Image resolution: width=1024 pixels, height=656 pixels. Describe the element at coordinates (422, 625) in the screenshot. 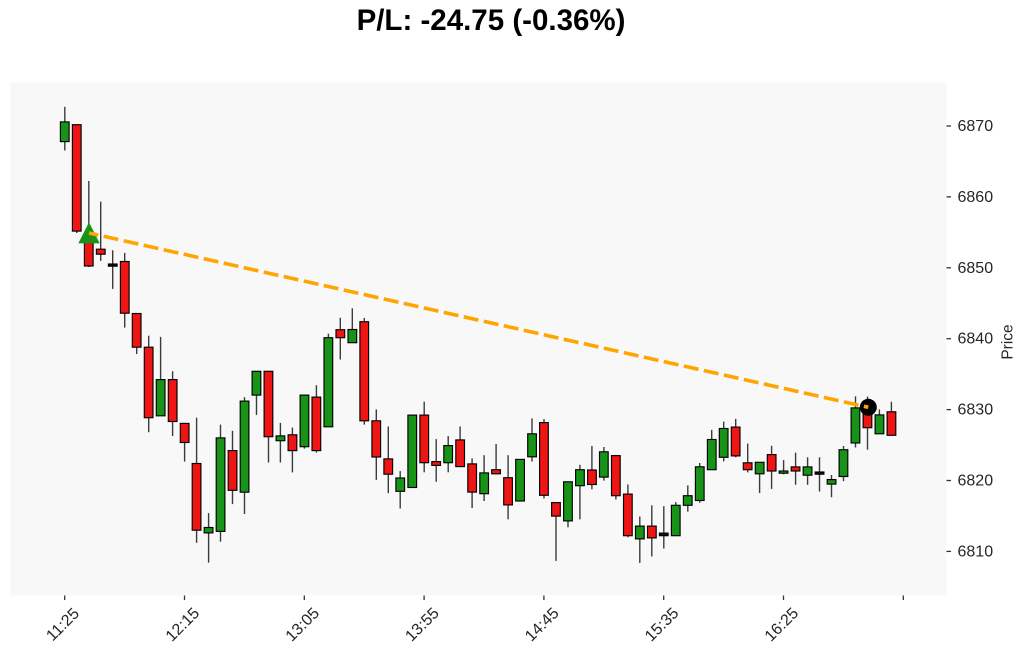

I see `svg-text: 13:55` at that location.